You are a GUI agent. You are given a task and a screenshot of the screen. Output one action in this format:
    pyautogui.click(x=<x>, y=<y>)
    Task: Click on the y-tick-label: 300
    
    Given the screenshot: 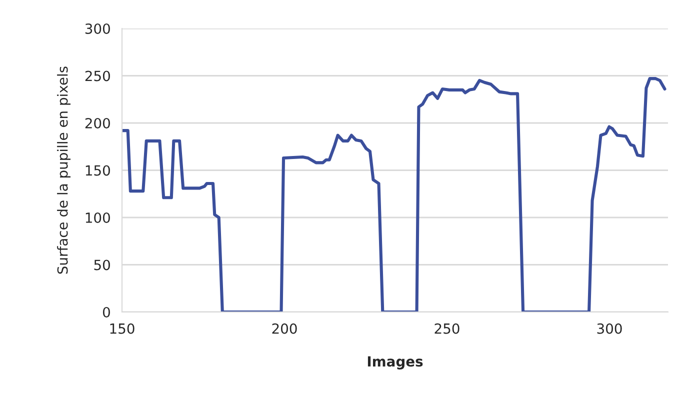 What is the action you would take?
    pyautogui.click(x=97, y=28)
    